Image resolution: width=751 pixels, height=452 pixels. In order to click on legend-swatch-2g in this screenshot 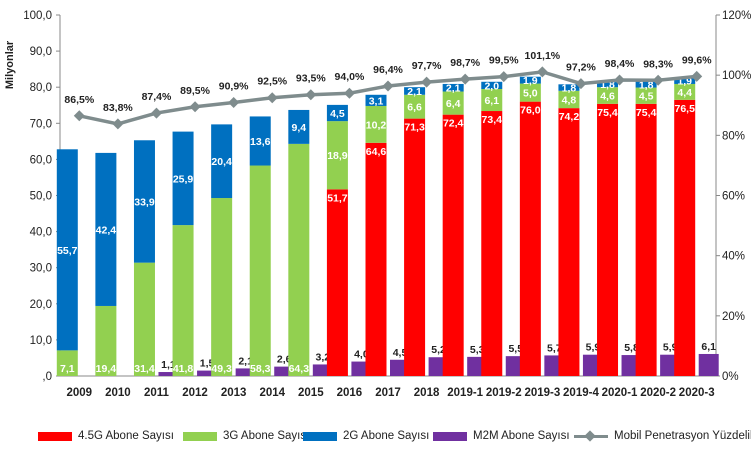, I will do `click(320, 436)`.